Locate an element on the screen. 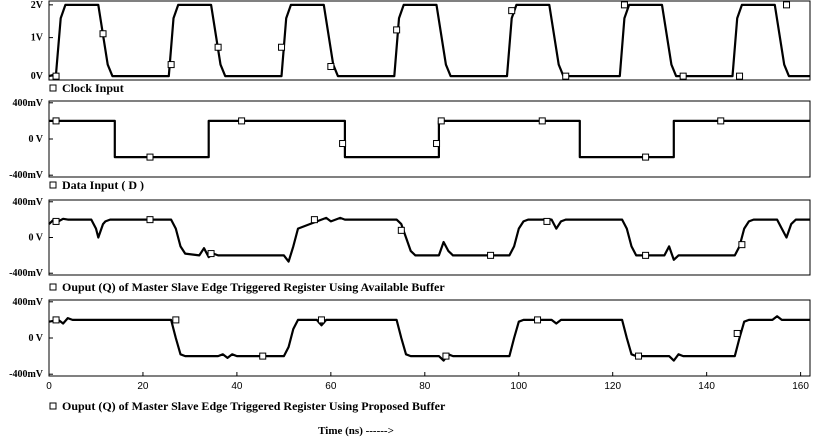 This screenshot has height=438, width=813. x-tick-label: 100 is located at coordinates (518, 386).